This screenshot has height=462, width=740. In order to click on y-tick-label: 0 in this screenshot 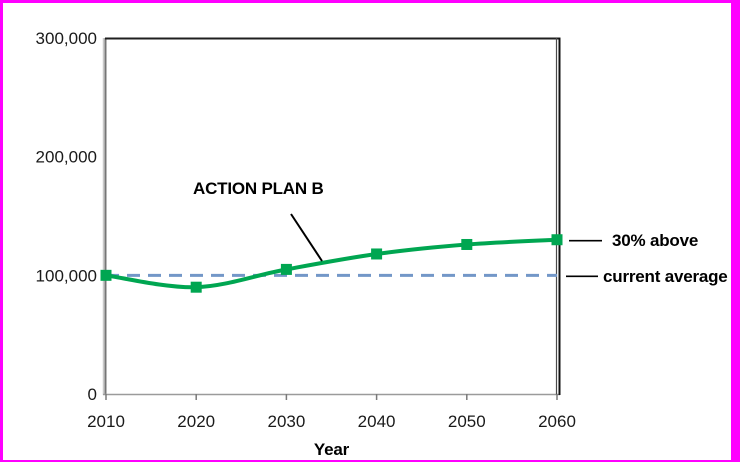, I will do `click(92, 394)`.